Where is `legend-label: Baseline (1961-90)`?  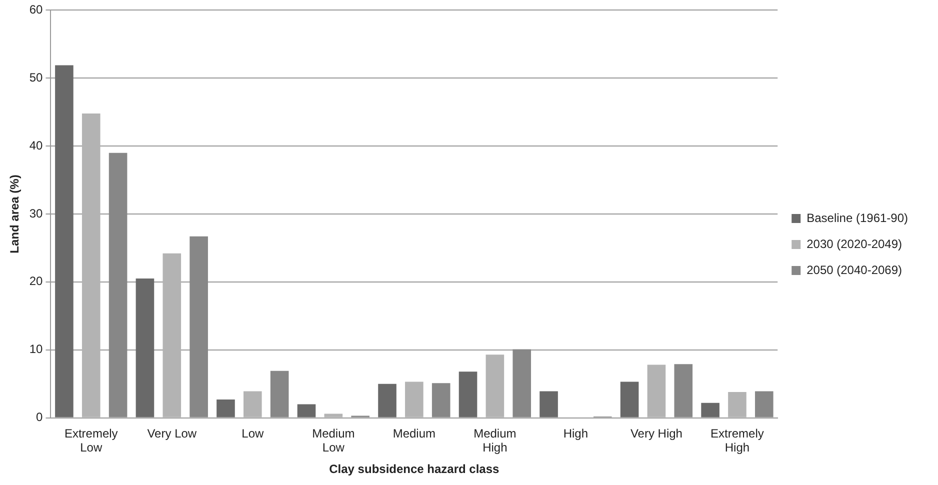
legend-label: Baseline (1961-90) is located at coordinates (857, 217).